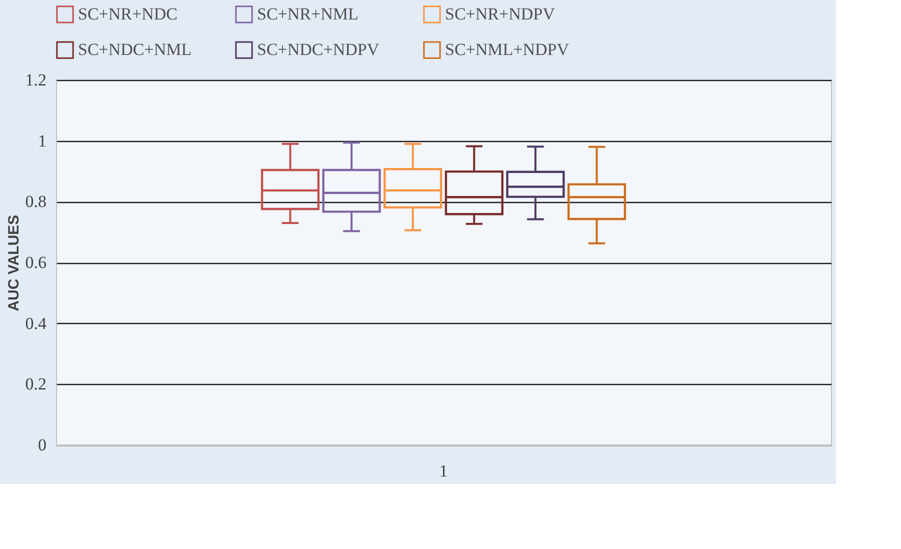  I want to click on y-tick-label: 1, so click(42, 140).